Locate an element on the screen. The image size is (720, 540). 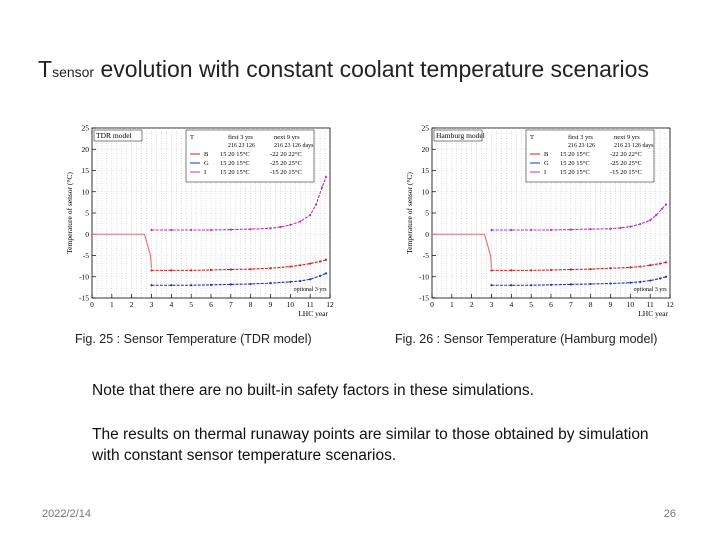
x-axis-label: LHC year is located at coordinates (313, 313).